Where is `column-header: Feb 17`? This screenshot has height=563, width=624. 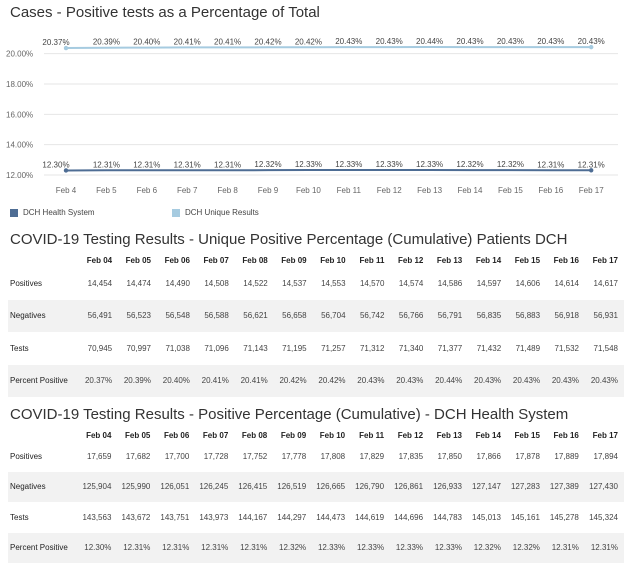
column-header: Feb 17 is located at coordinates (604, 260).